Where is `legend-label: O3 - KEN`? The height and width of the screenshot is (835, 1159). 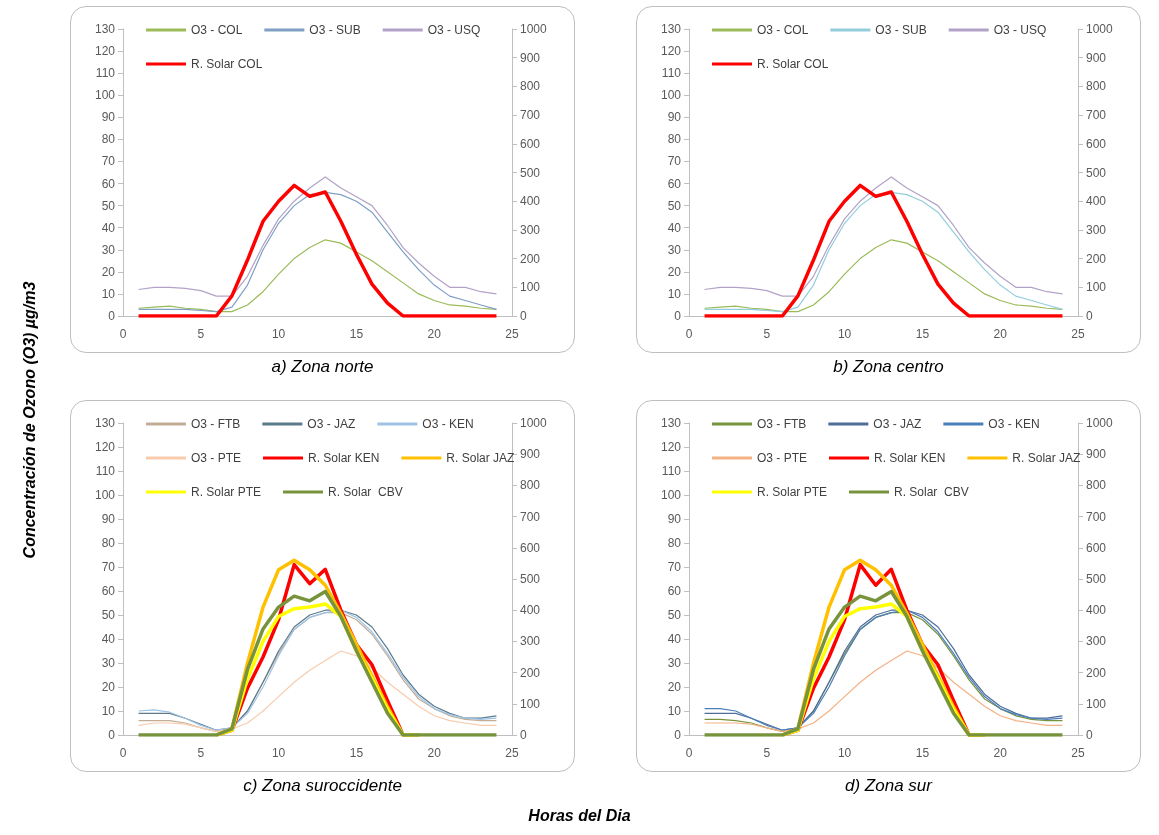 legend-label: O3 - KEN is located at coordinates (1014, 424).